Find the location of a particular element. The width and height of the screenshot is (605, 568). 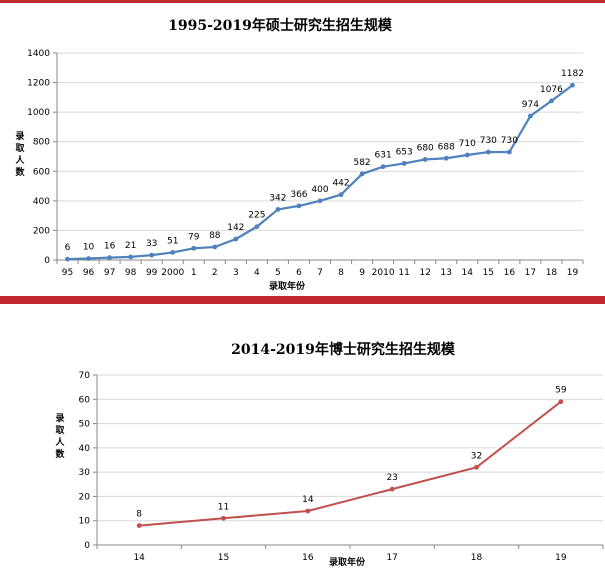

y-tick-label: 50 is located at coordinates (85, 425).